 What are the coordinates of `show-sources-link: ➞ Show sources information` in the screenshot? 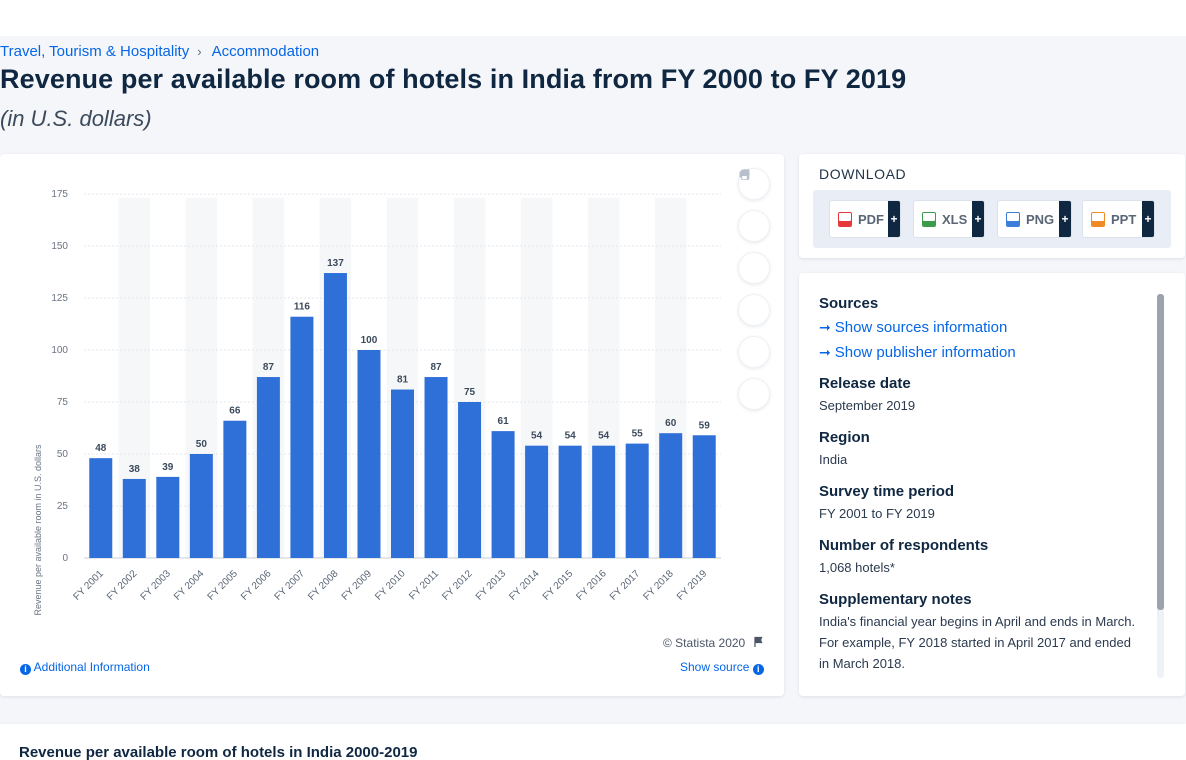 It's located at (979, 327).